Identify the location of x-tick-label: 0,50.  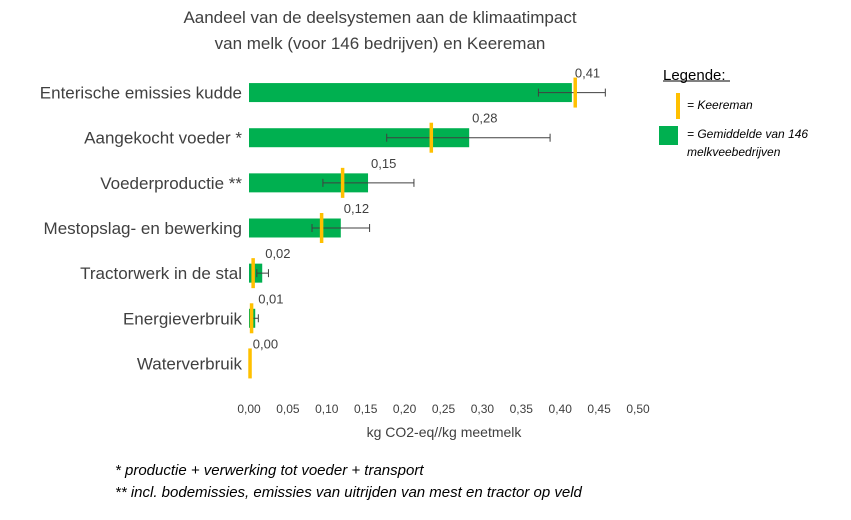
(638, 409).